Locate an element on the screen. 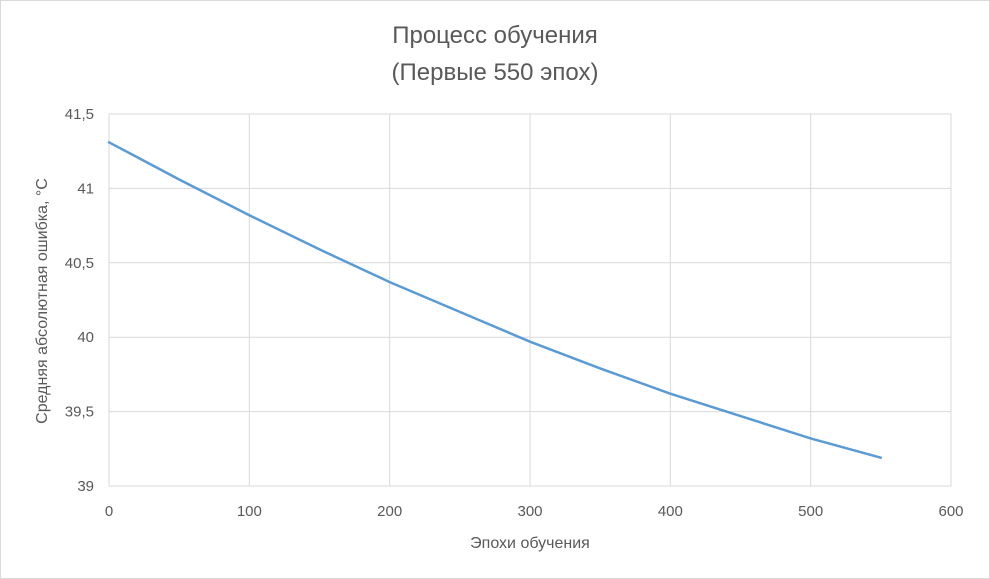  x-tick-labels: 0 100 200 300 400 500 600 is located at coordinates (534, 511).